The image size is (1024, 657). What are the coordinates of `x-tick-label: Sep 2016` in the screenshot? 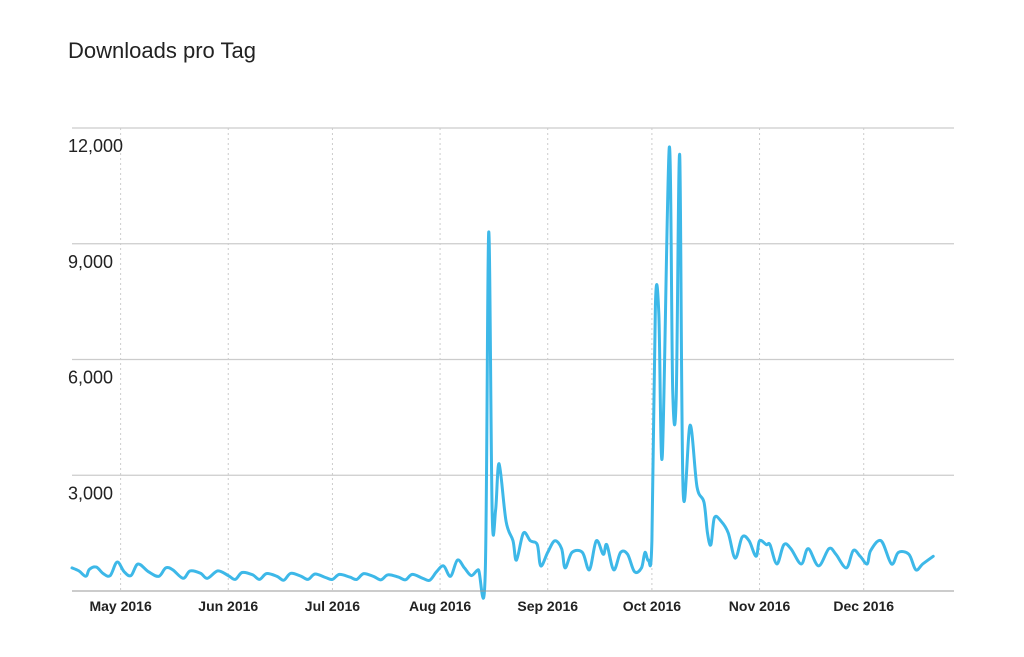 It's located at (547, 606).